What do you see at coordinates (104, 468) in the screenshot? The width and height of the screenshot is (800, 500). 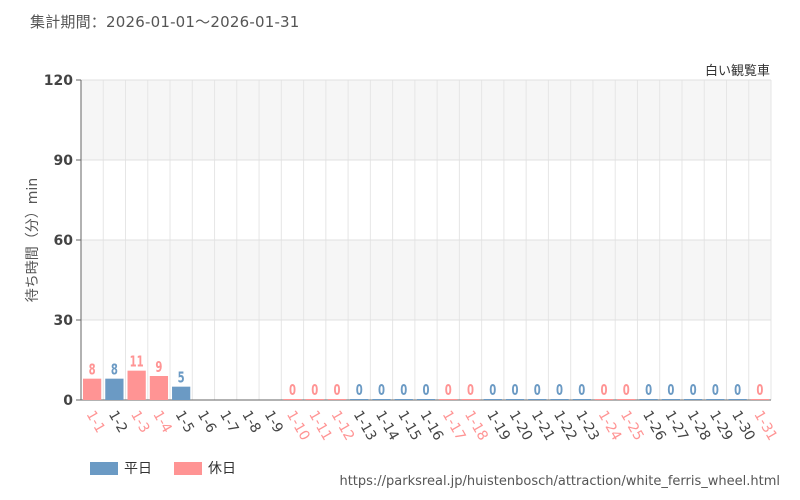 I see `legend-swatch-weekday` at bounding box center [104, 468].